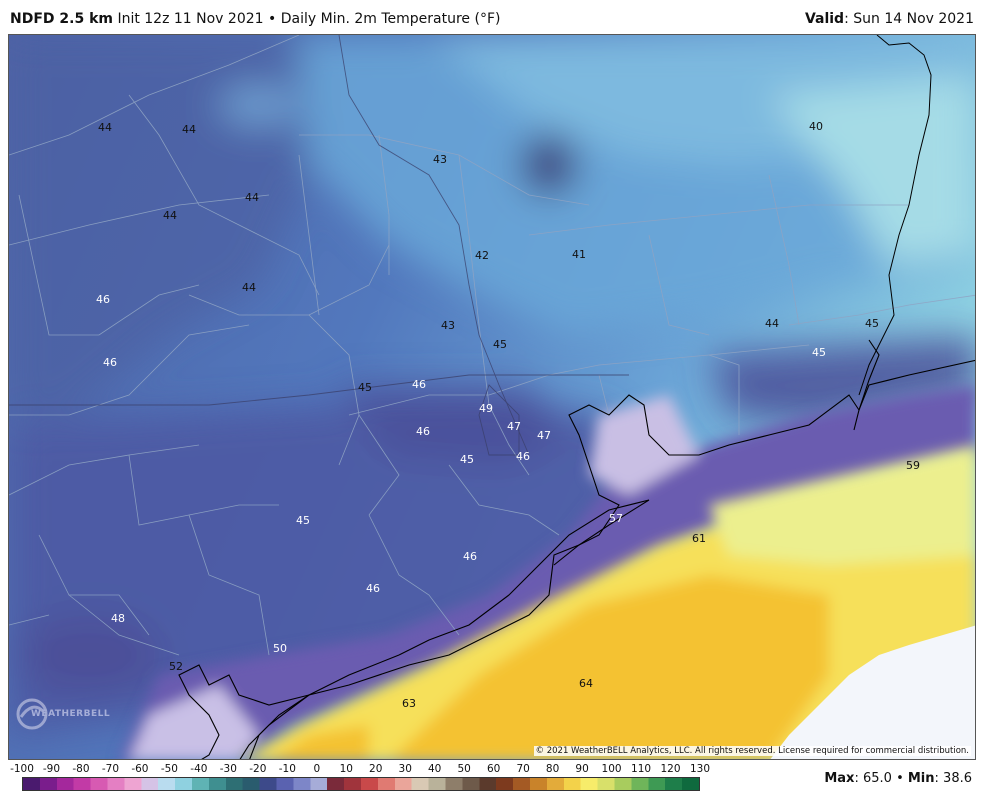 This screenshot has width=984, height=808. What do you see at coordinates (895, 215) in the screenshot?
I see `state-border` at bounding box center [895, 215].